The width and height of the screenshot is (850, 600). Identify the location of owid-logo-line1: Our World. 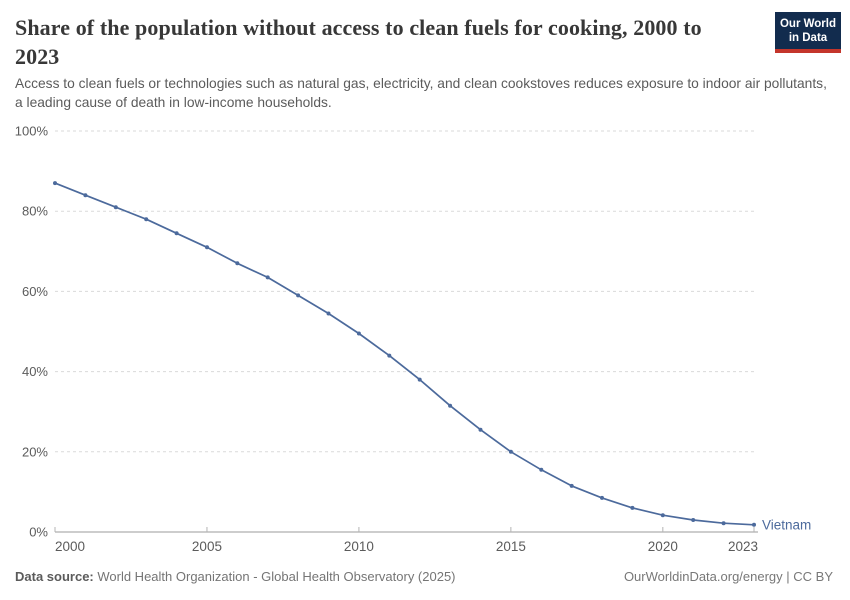
(807, 24).